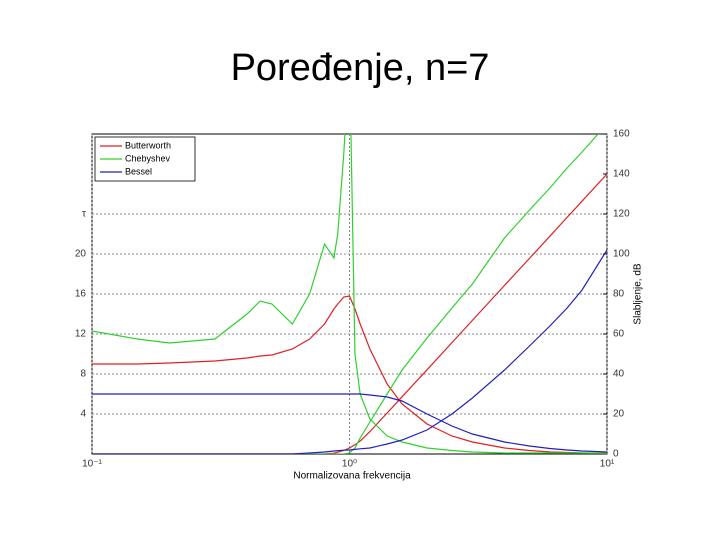 This screenshot has height=540, width=720. I want to click on slide-title: Poređenje, n=7, so click(360, 68).